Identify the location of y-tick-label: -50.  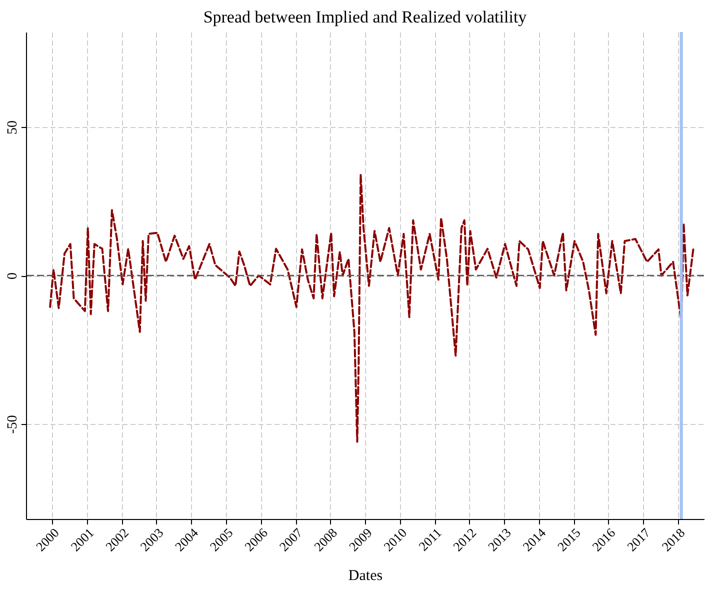
(13, 424).